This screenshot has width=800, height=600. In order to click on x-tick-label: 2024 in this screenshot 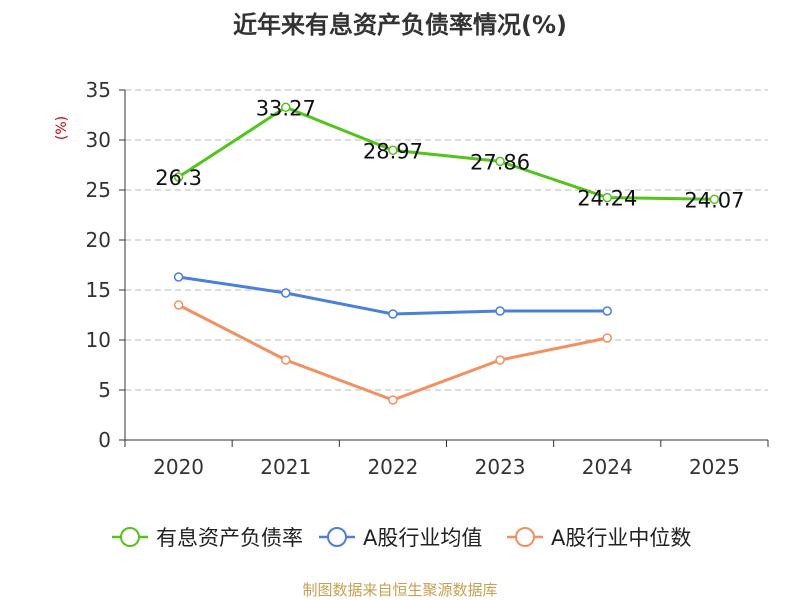, I will do `click(607, 467)`.